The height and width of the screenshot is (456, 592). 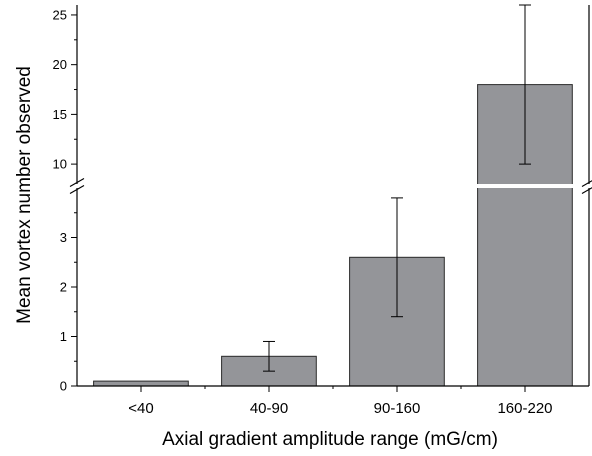 What do you see at coordinates (63, 386) in the screenshot?
I see `y-tick-label: 0` at bounding box center [63, 386].